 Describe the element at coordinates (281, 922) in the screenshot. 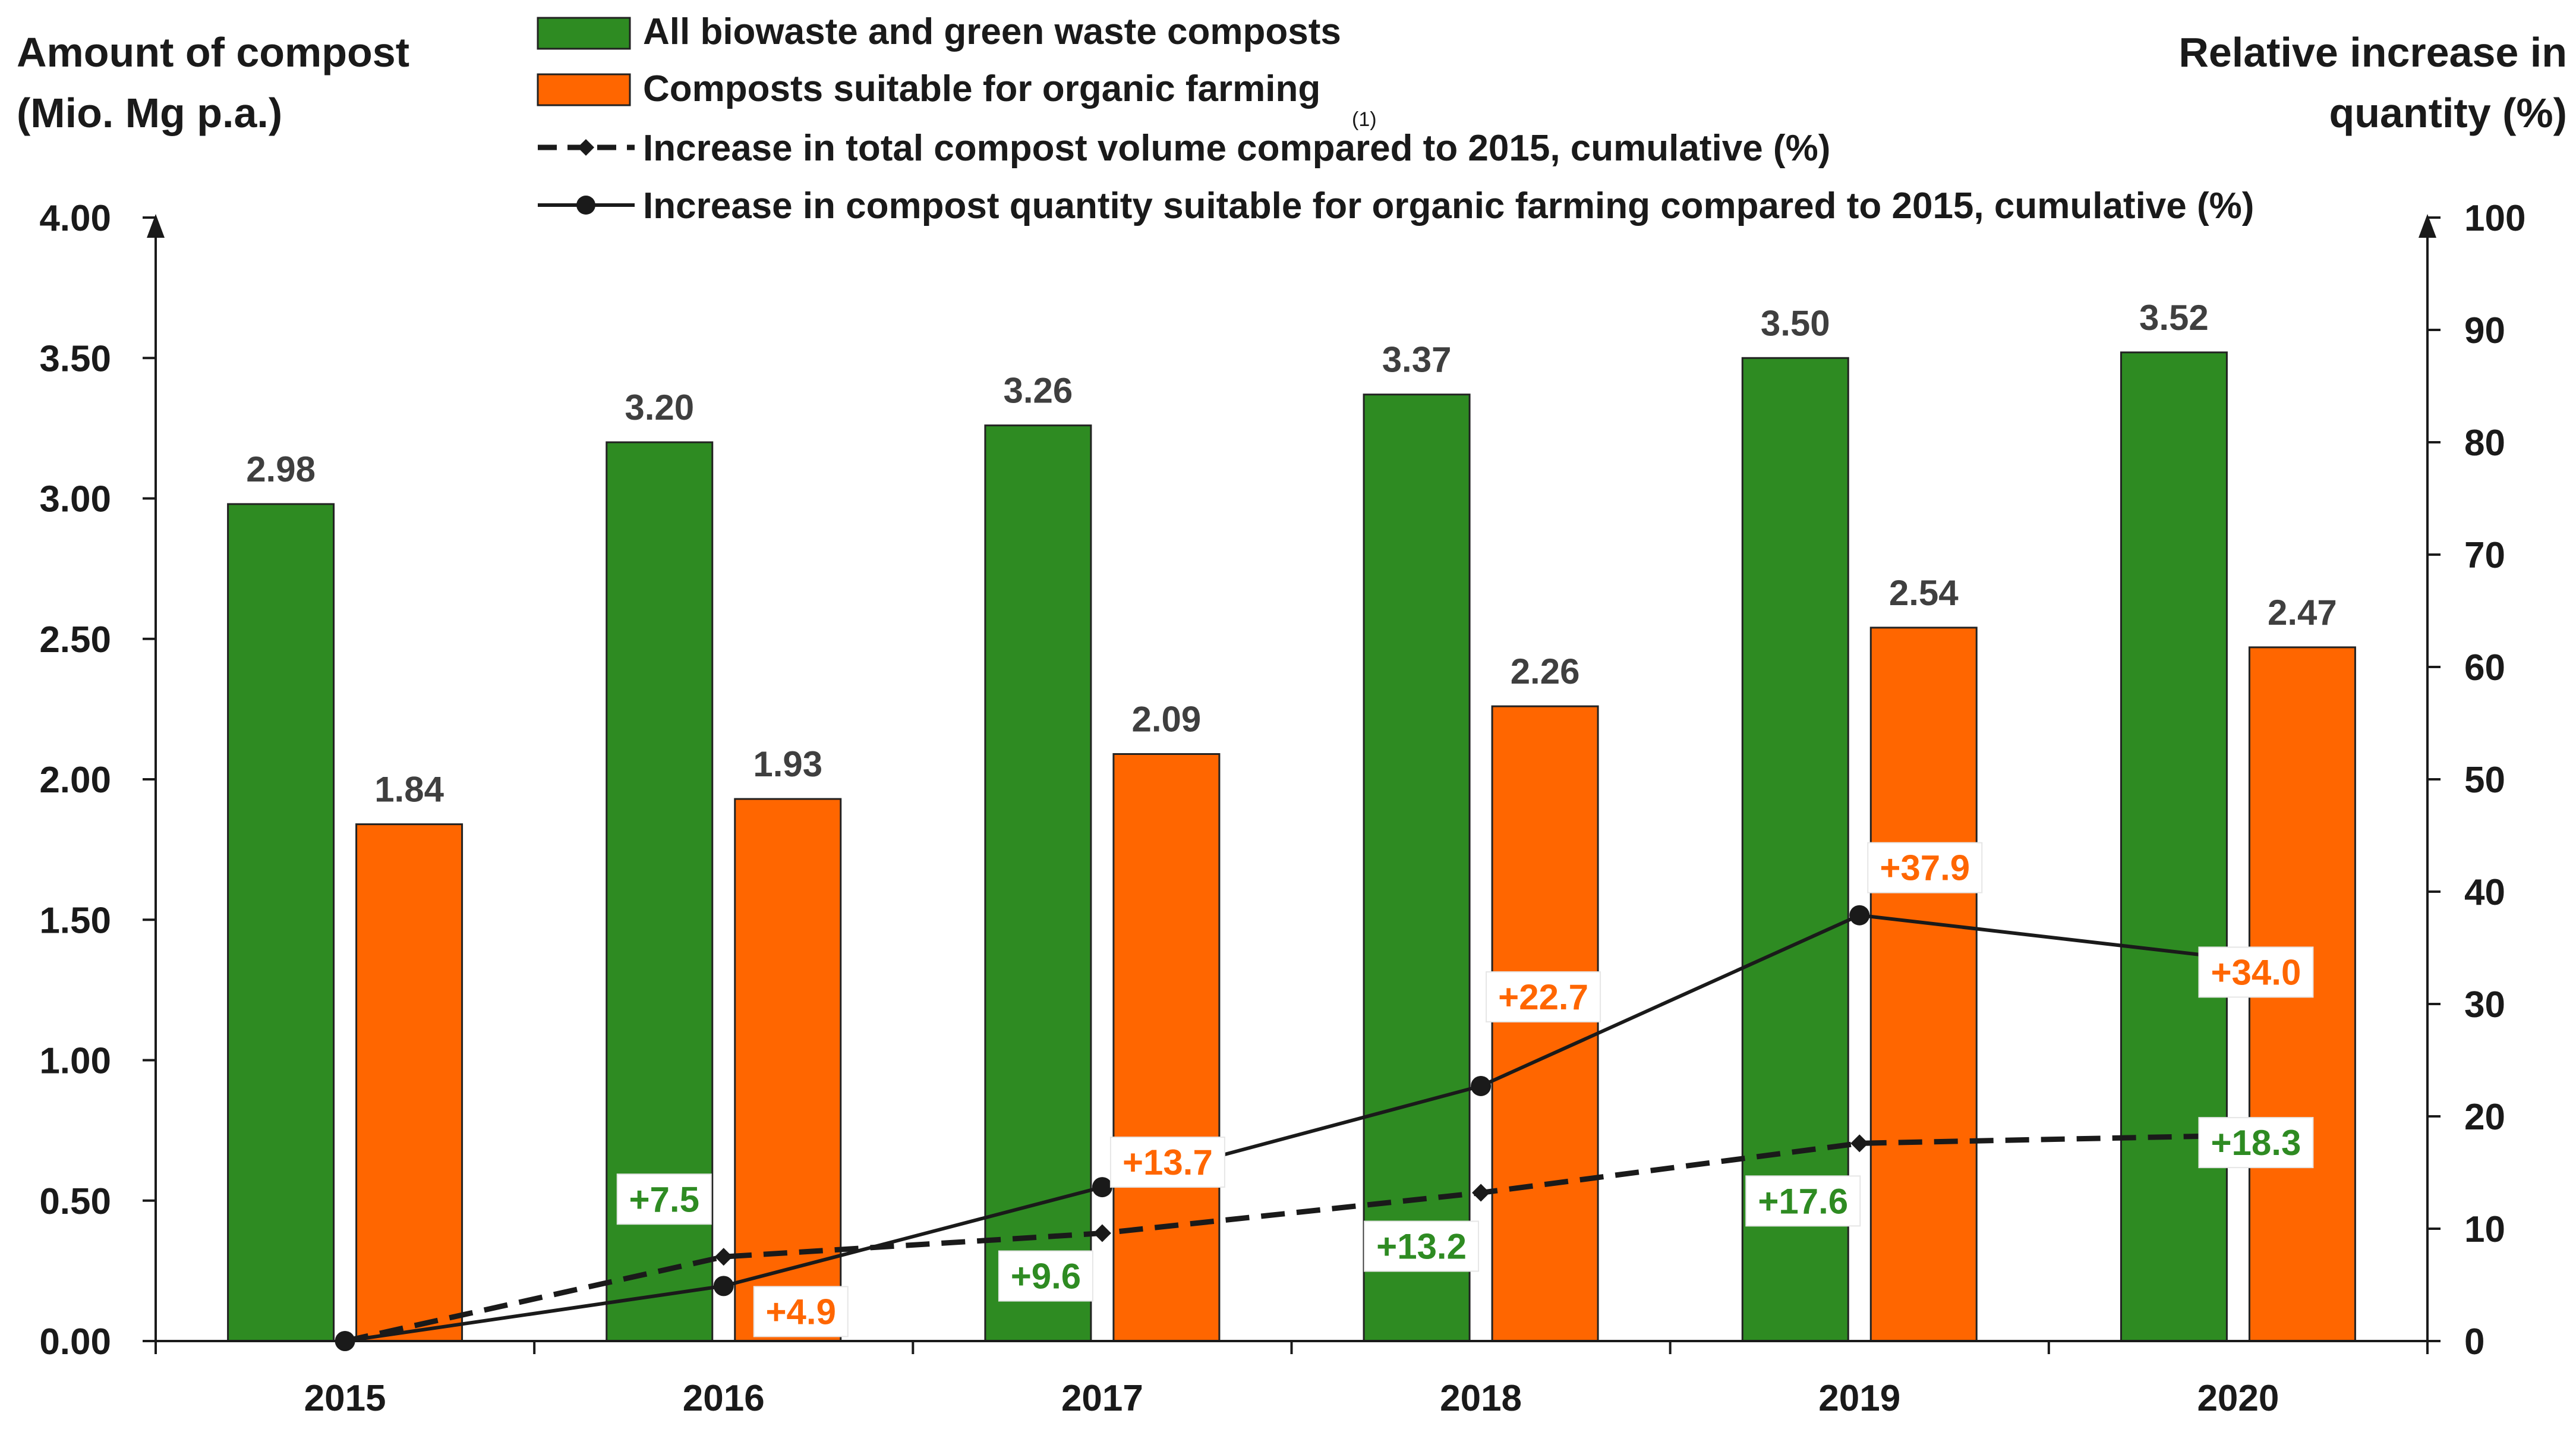

I see `bar-all-composts-2015` at that location.